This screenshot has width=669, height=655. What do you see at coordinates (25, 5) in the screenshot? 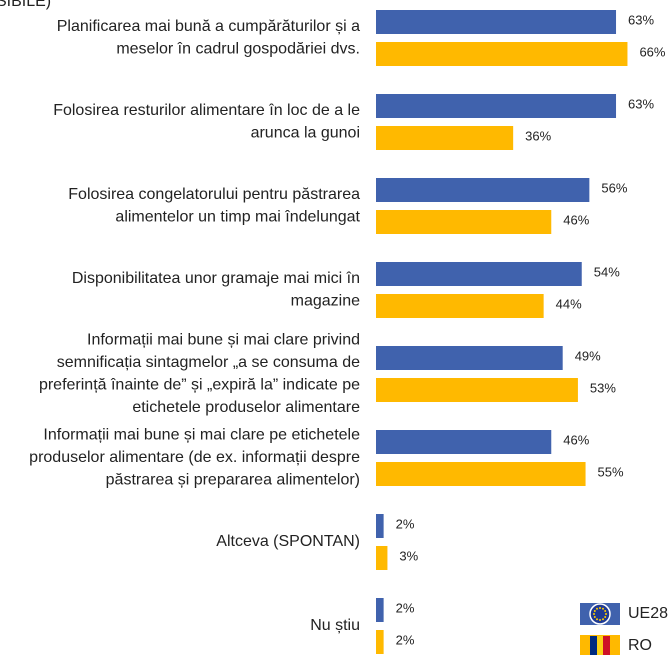
I see `chart-title: SIBILE)` at bounding box center [25, 5].